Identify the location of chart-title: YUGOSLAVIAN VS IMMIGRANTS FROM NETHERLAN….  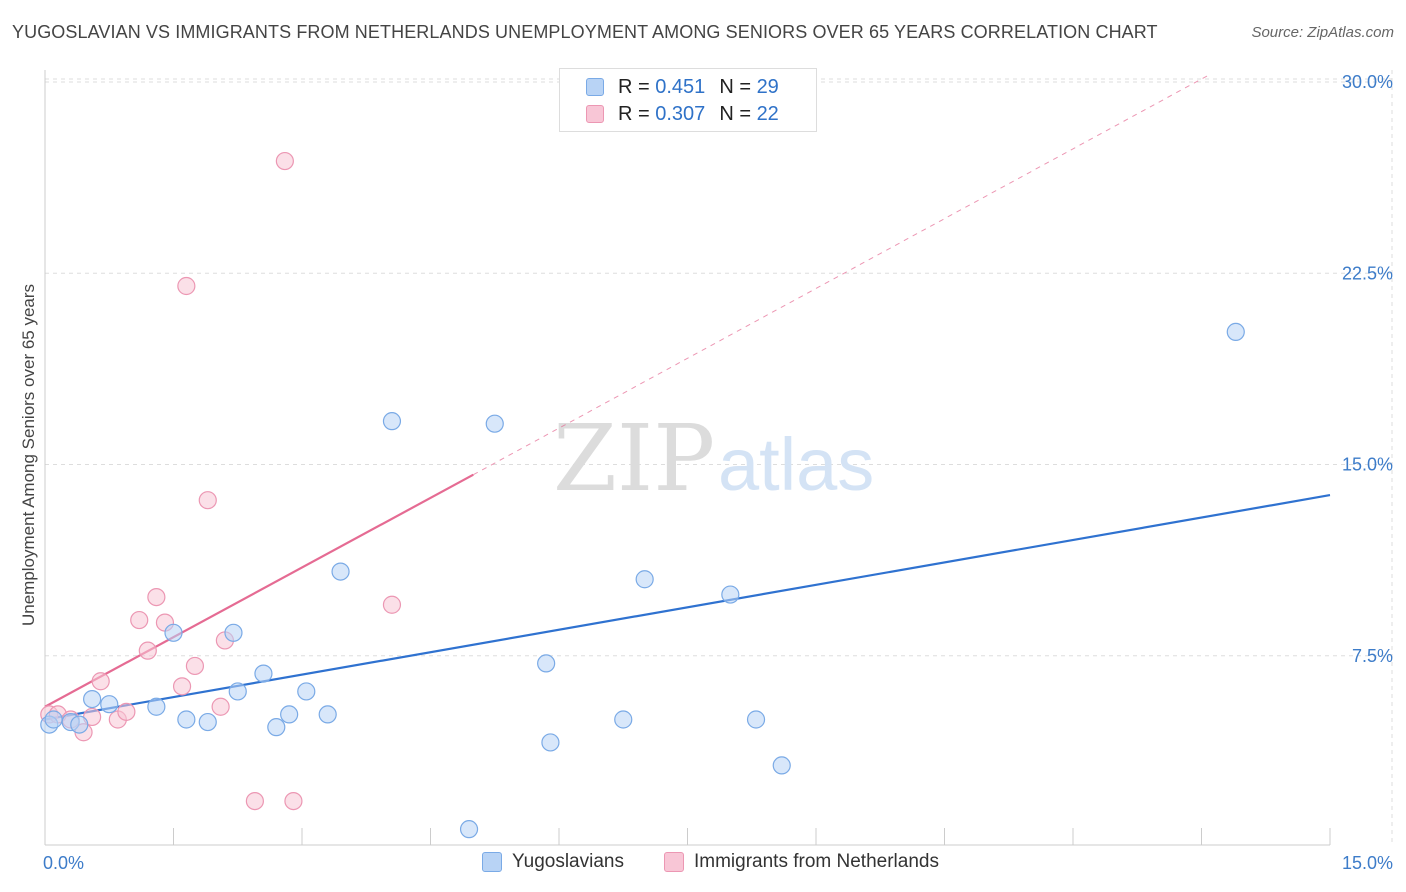
(585, 32).